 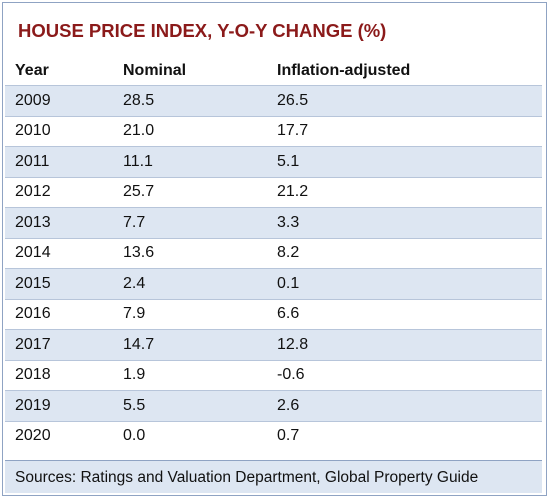 What do you see at coordinates (404, 435) in the screenshot?
I see `inflation-adjusted-cell: 0.7` at bounding box center [404, 435].